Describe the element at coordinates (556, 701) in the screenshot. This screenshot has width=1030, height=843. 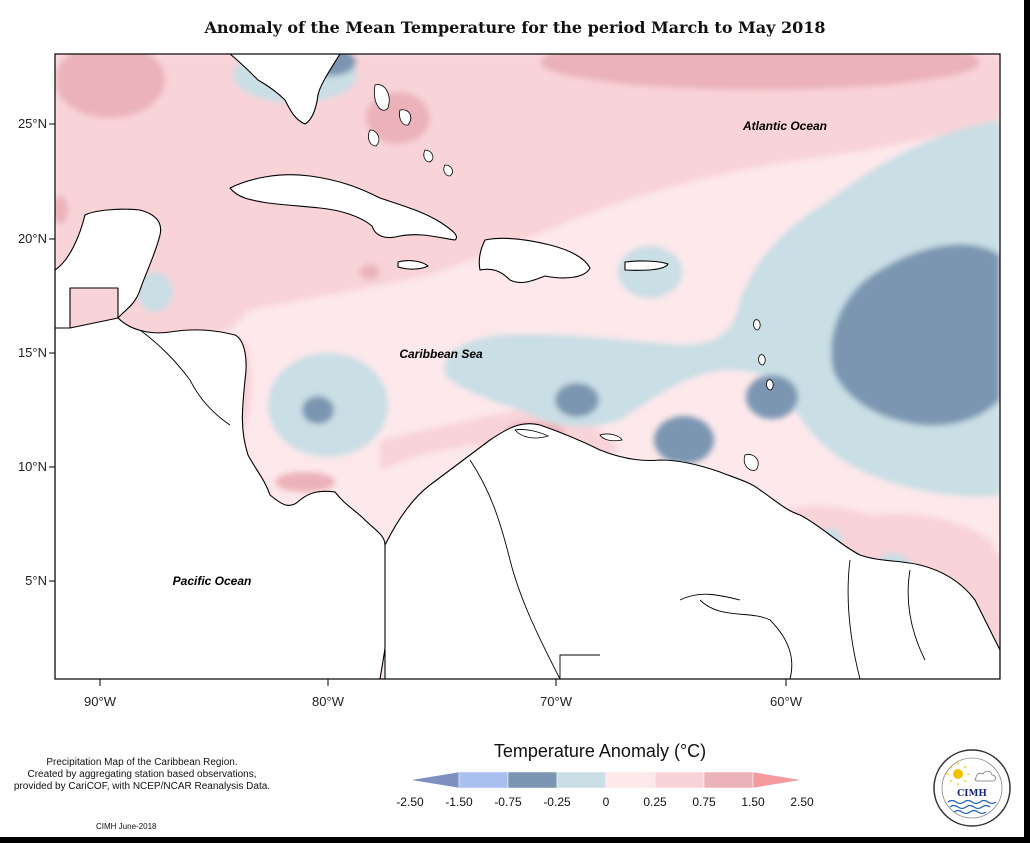
I see `lon-tick-label: 70°W` at that location.